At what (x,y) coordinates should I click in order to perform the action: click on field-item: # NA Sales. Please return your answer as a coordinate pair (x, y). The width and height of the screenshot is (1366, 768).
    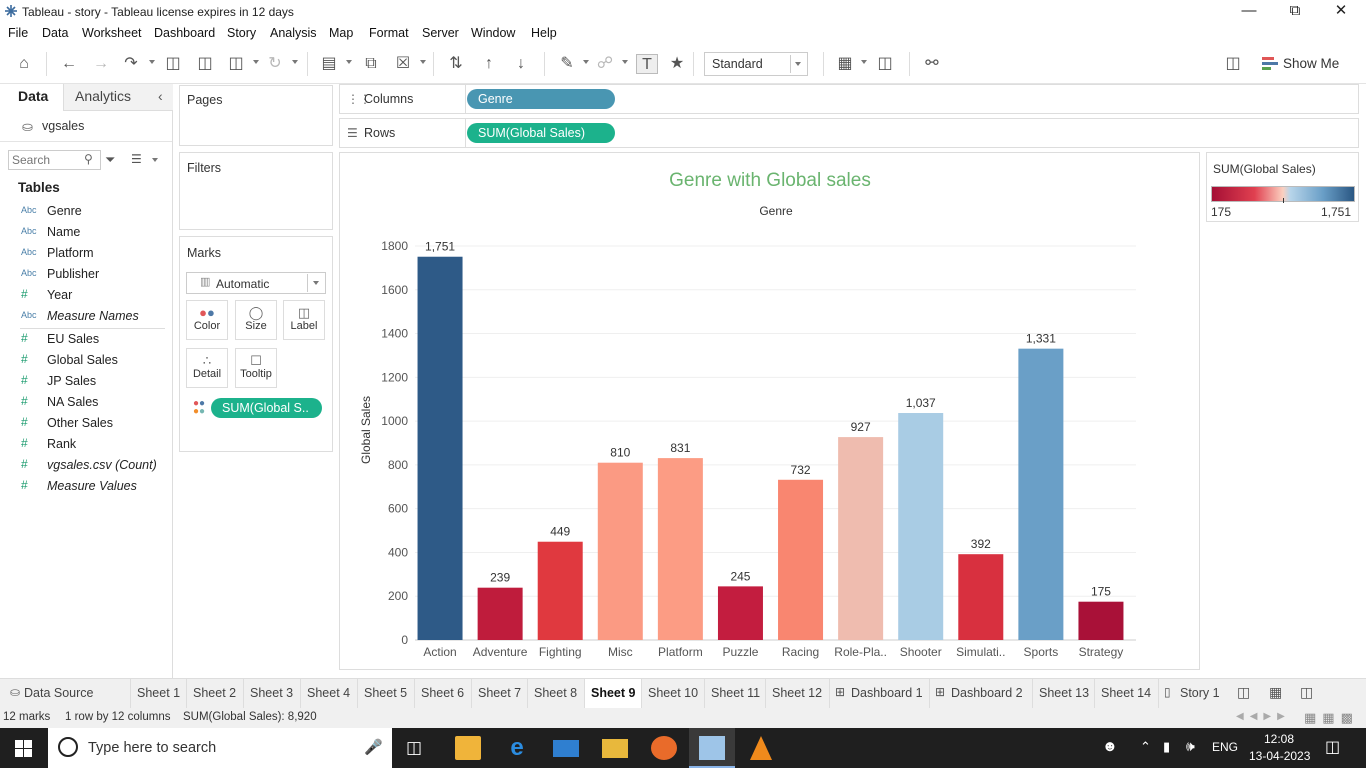
    Looking at the image, I should click on (86, 402).